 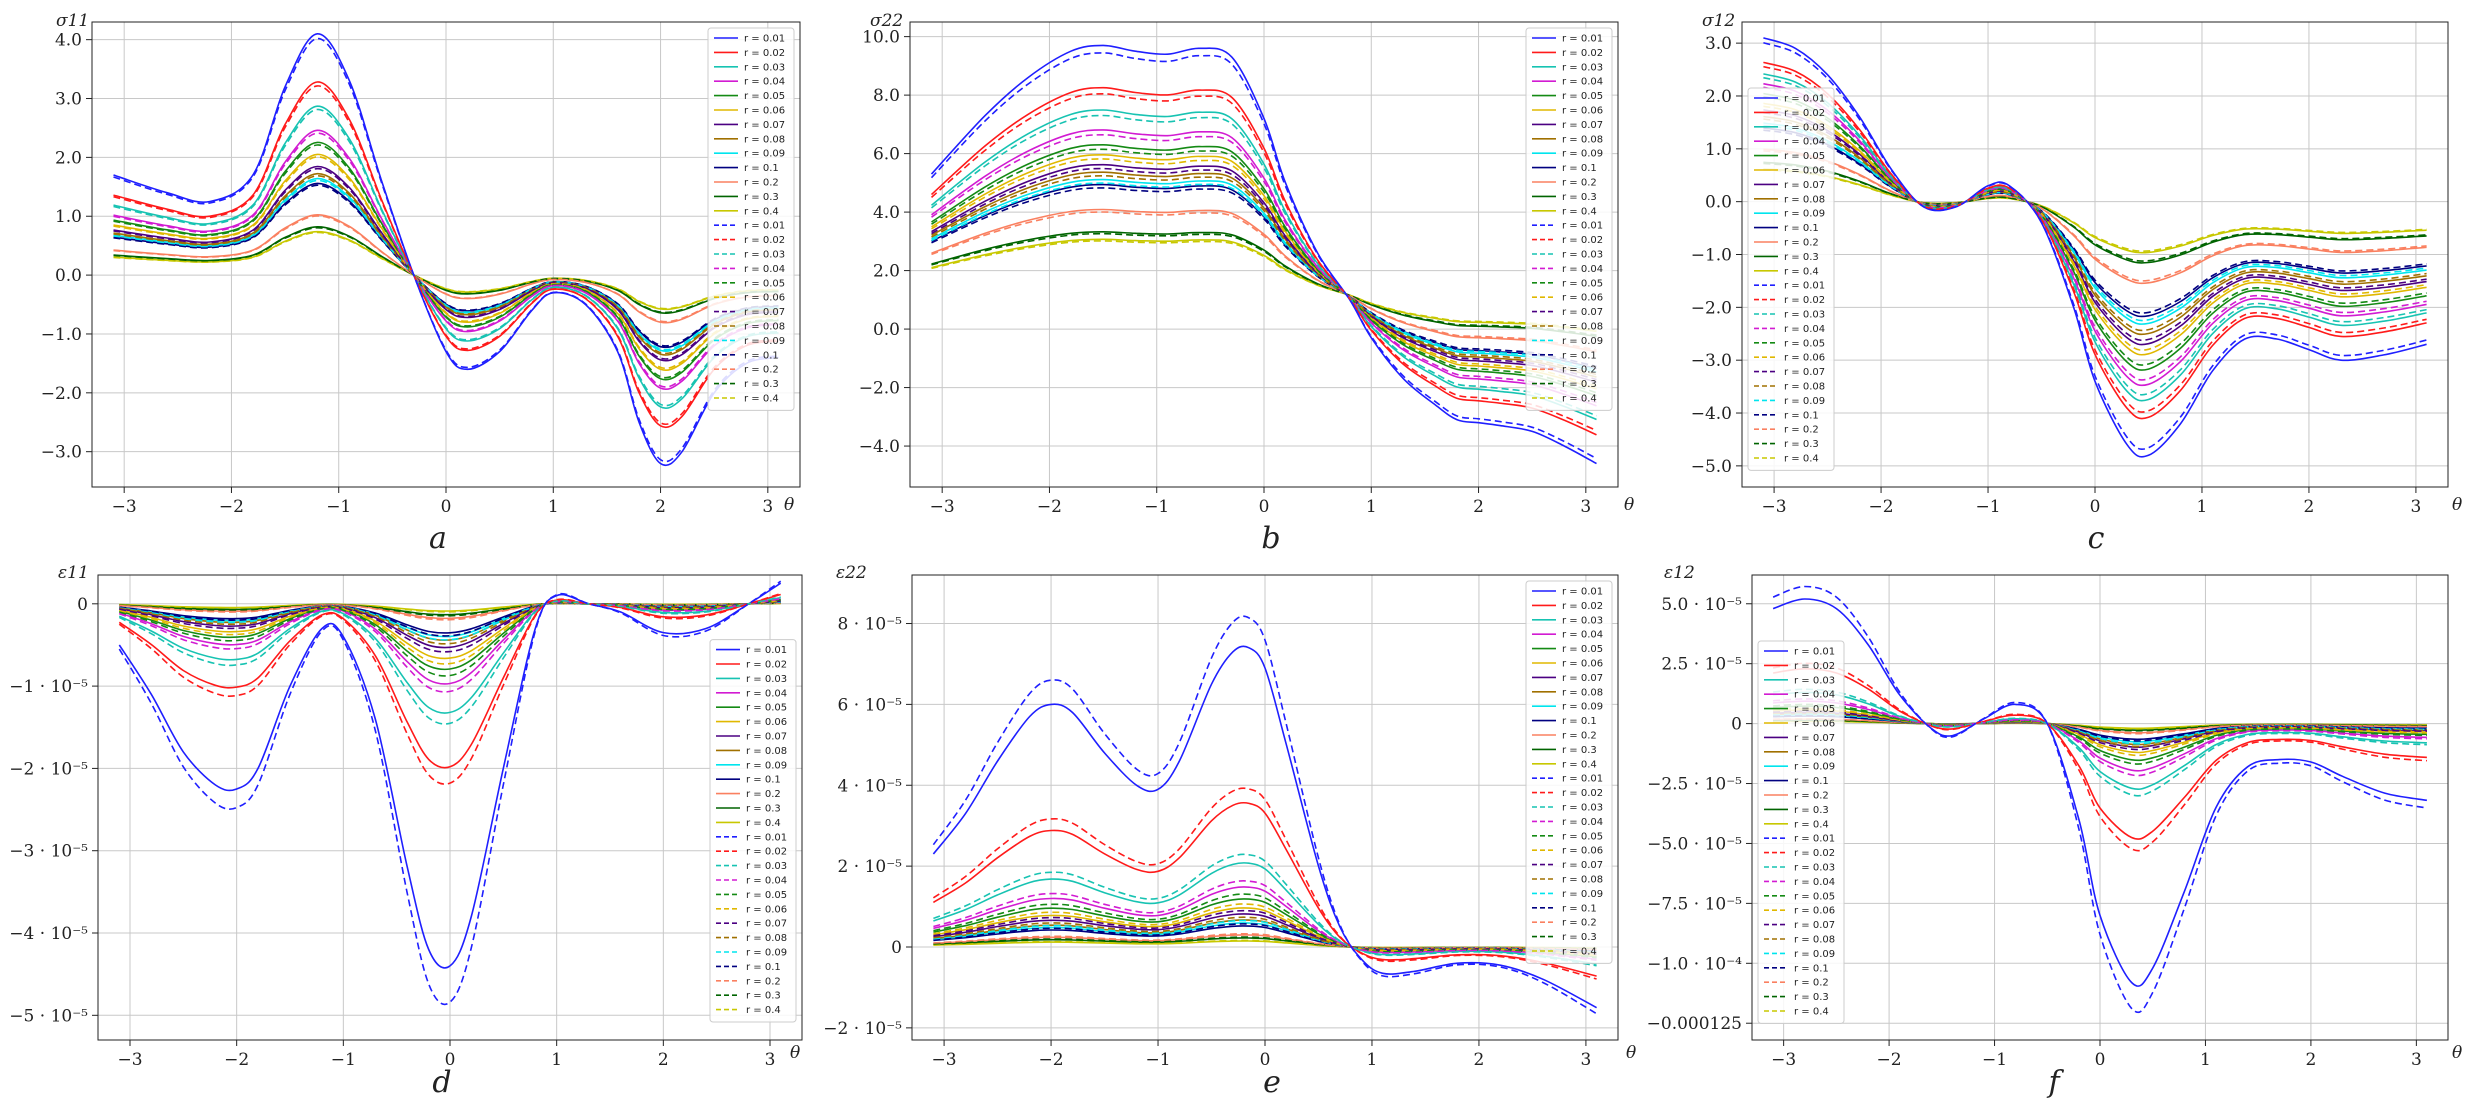 What do you see at coordinates (1479, 1060) in the screenshot?
I see `x-tick-label: 2` at bounding box center [1479, 1060].